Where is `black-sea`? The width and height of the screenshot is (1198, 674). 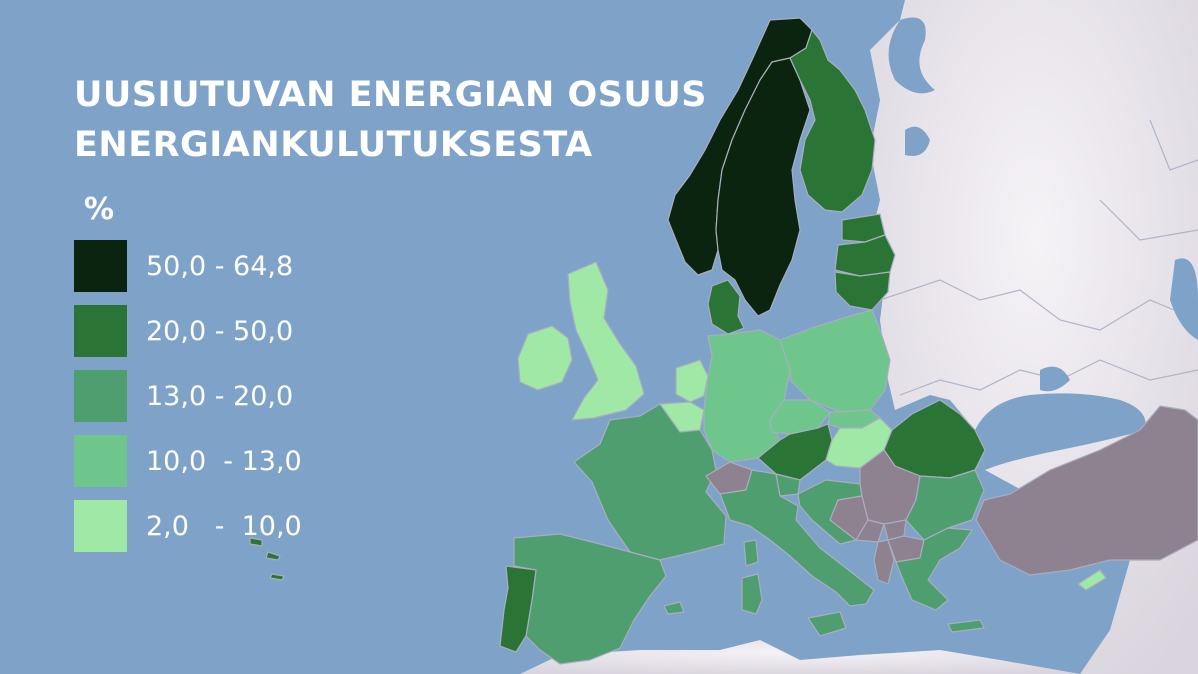 black-sea is located at coordinates (1060, 431).